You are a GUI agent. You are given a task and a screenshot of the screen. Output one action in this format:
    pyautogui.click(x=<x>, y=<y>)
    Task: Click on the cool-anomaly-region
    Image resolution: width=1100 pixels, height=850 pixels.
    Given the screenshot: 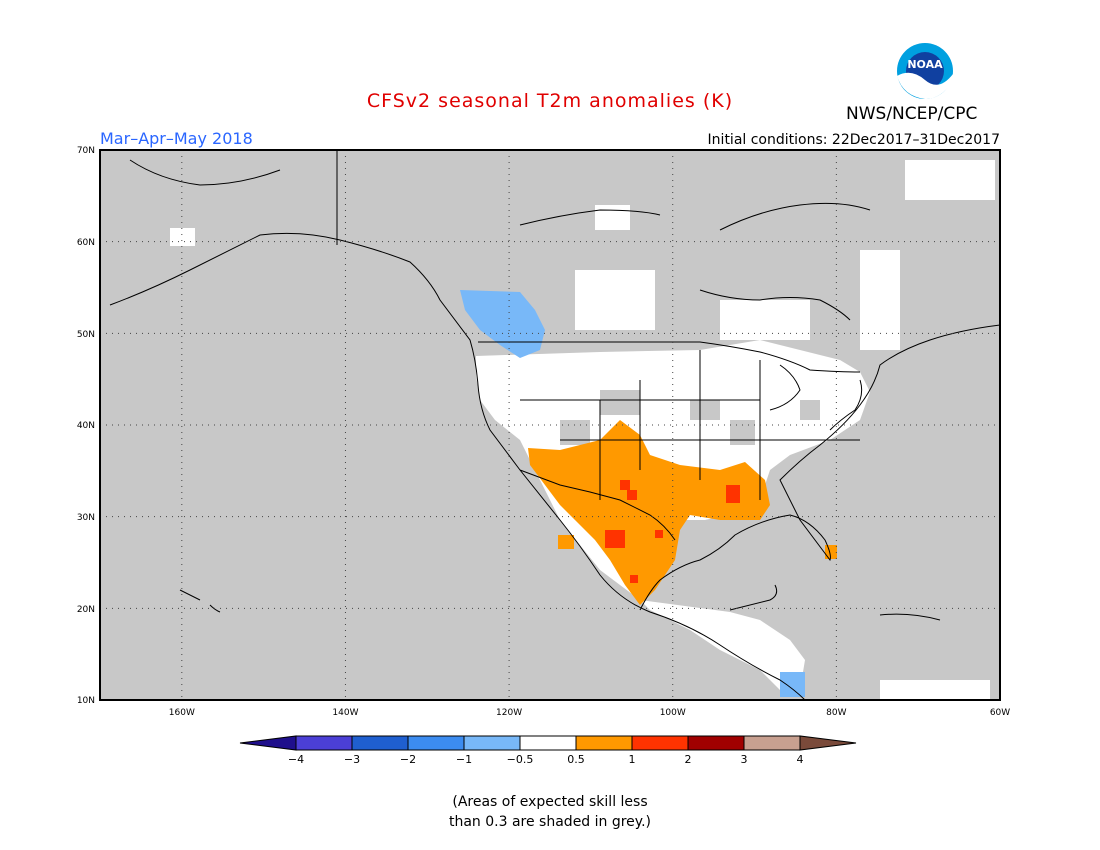 What is the action you would take?
    pyautogui.click(x=502, y=324)
    